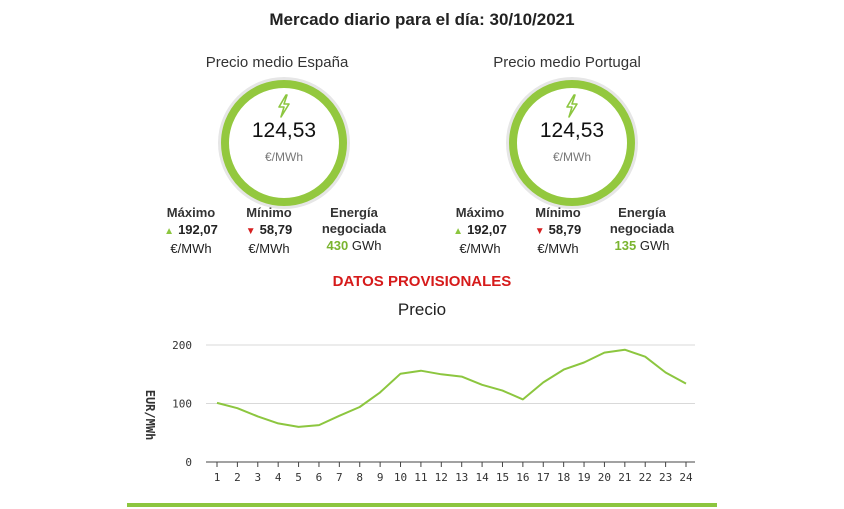 This screenshot has height=509, width=844. What do you see at coordinates (400, 477) in the screenshot?
I see `x-tick-label: 10` at bounding box center [400, 477].